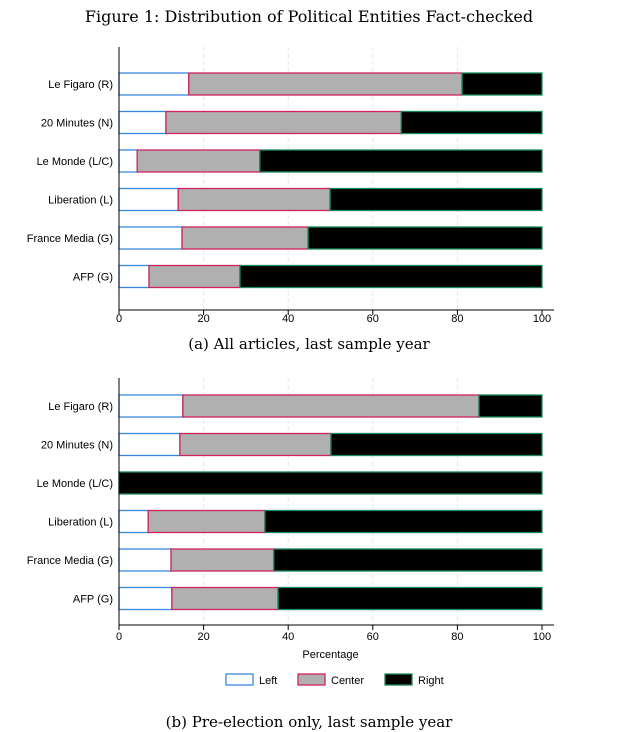 The height and width of the screenshot is (732, 618). I want to click on legend-label-right: Right, so click(431, 681).